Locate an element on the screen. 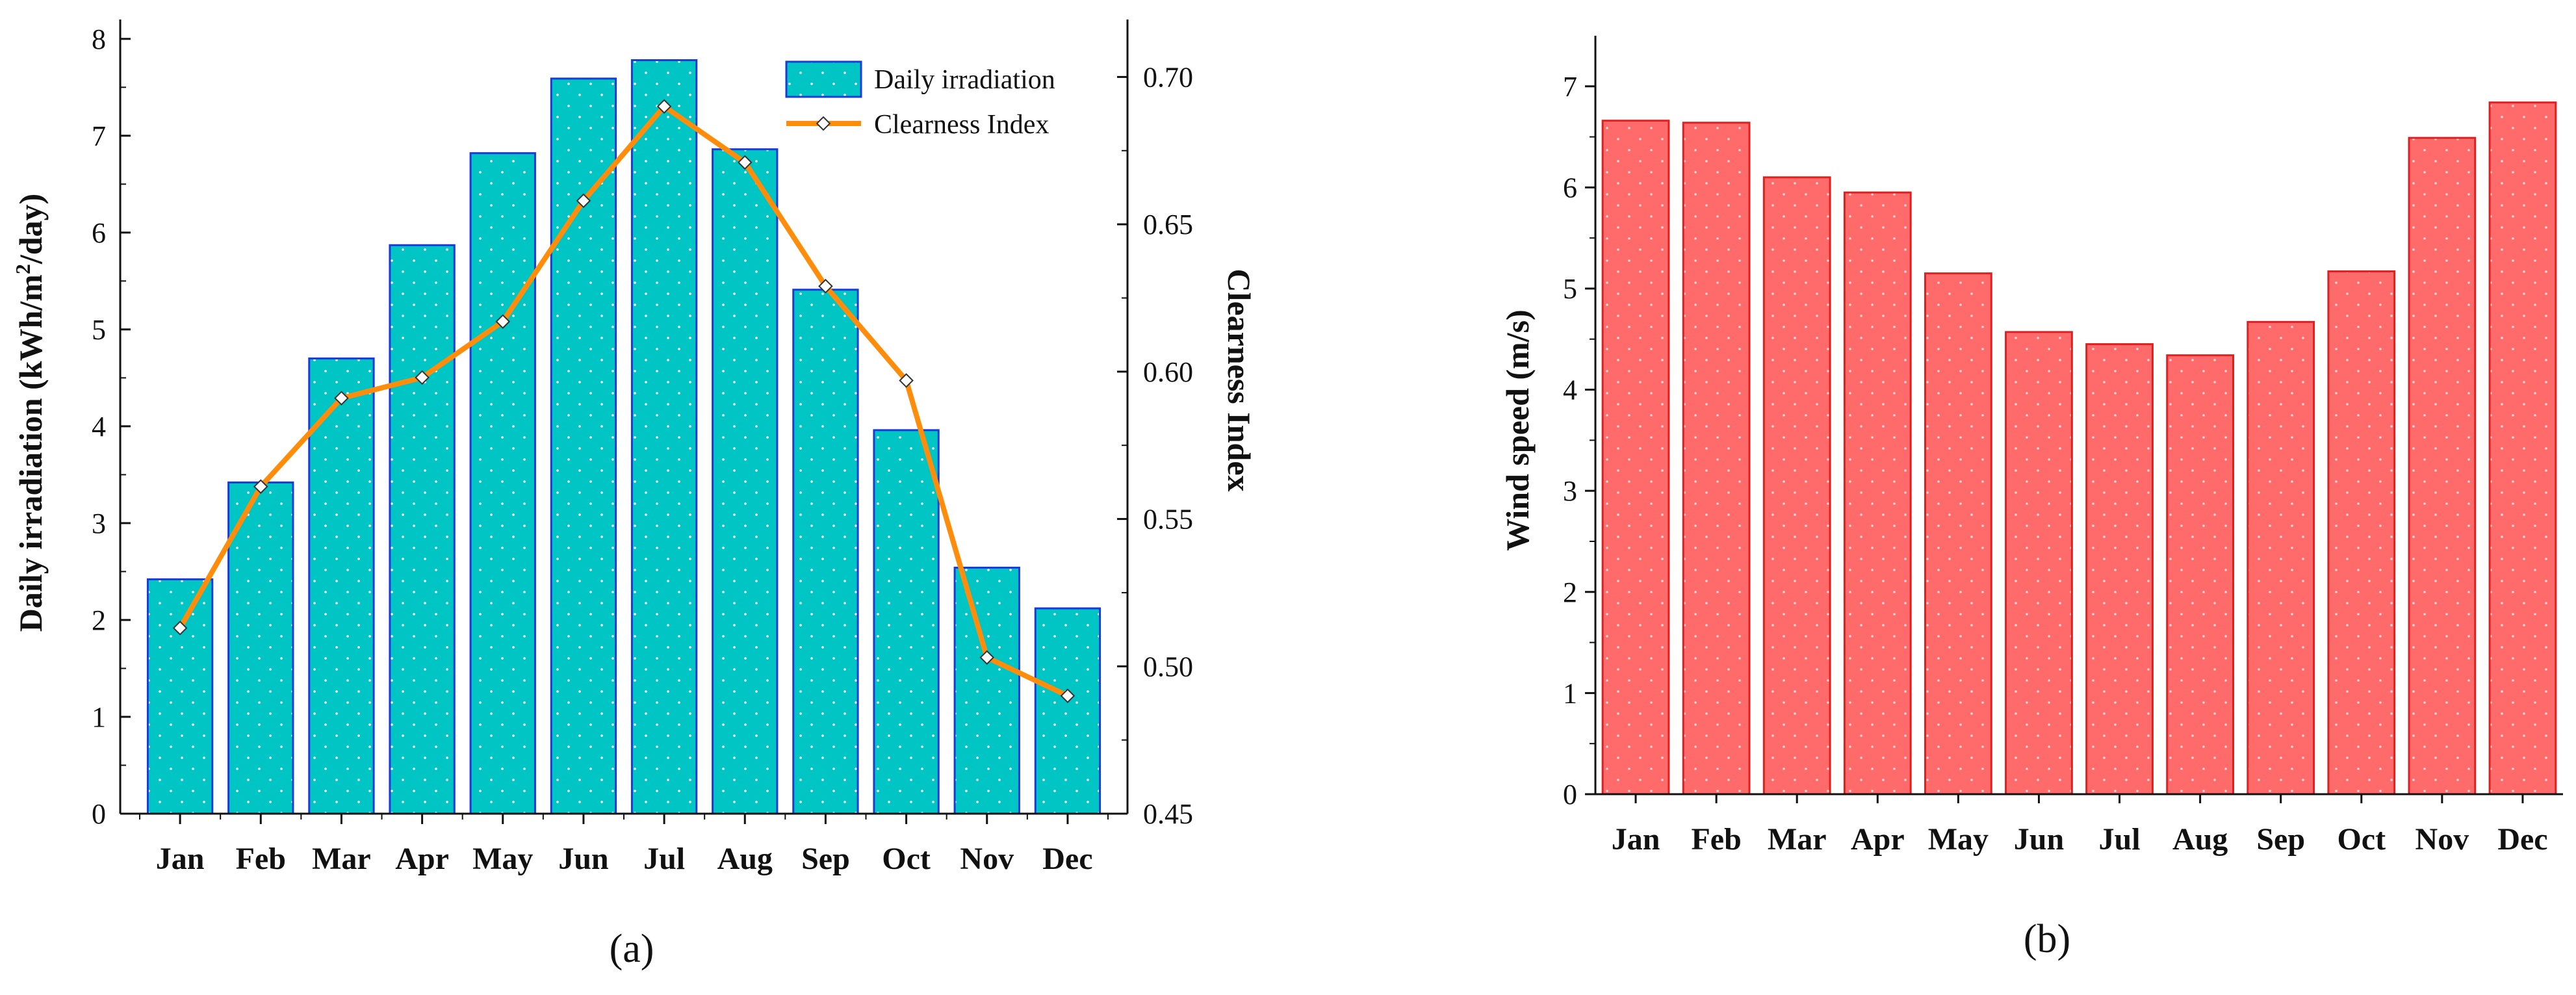 Image resolution: width=2576 pixels, height=995 pixels. x-tick-label-b-dec: Dec is located at coordinates (2522, 839).